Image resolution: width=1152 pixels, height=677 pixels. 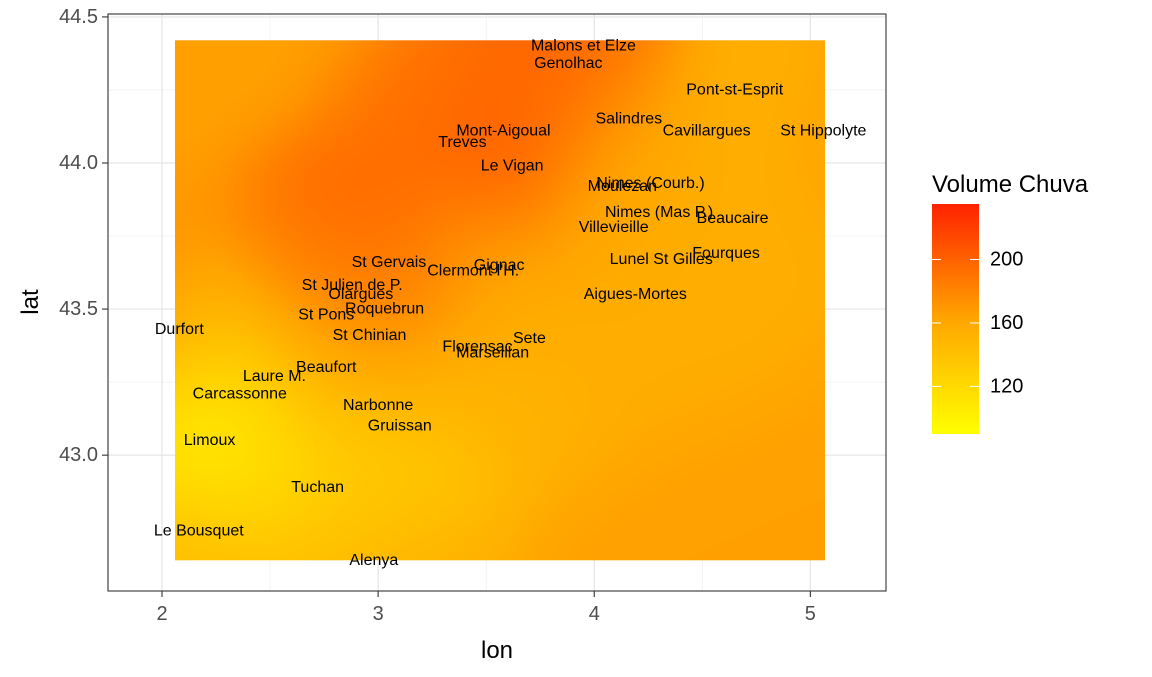 What do you see at coordinates (326, 314) in the screenshot?
I see `station-label: St Pons` at bounding box center [326, 314].